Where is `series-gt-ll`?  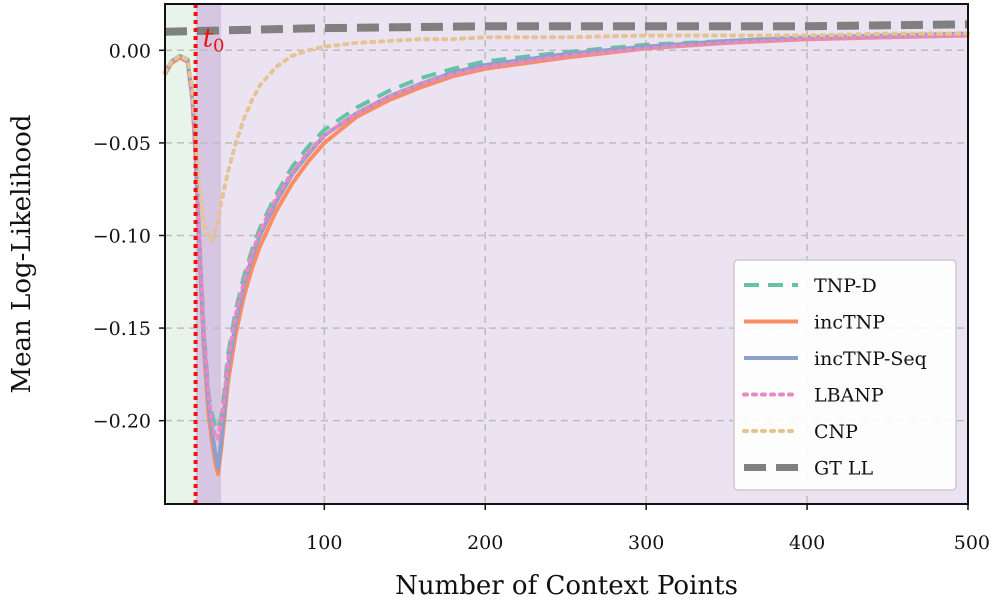
series-gt-ll is located at coordinates (566, 28).